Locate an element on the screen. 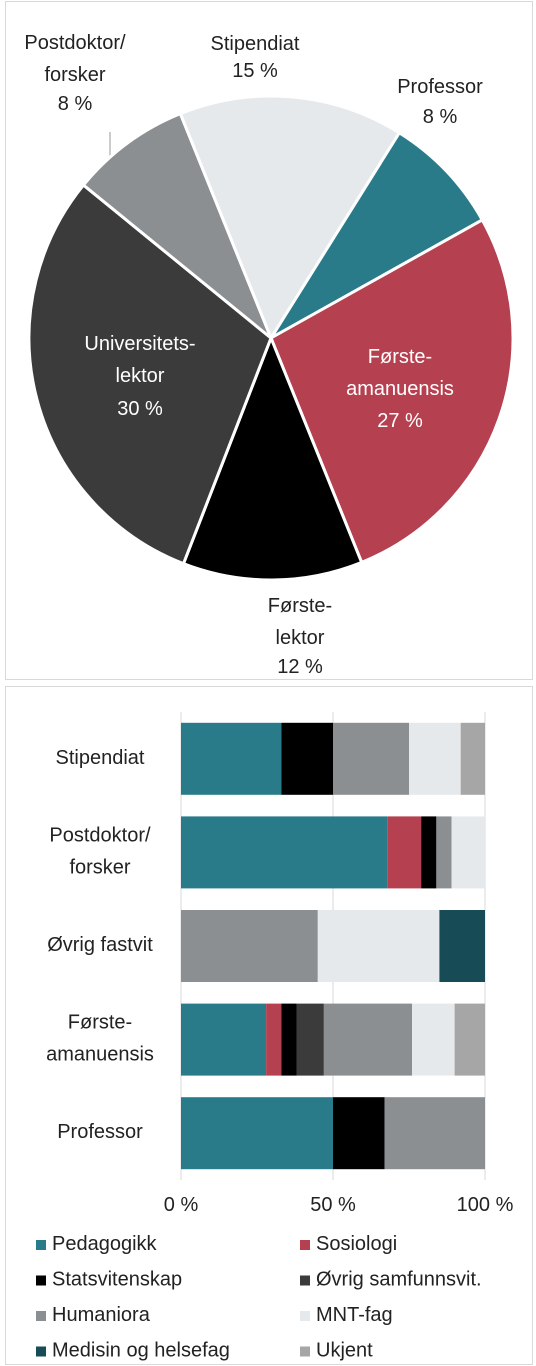 This screenshot has height=1366, width=536. y-tick-label: Første-amanuensis is located at coordinates (100, 1039).